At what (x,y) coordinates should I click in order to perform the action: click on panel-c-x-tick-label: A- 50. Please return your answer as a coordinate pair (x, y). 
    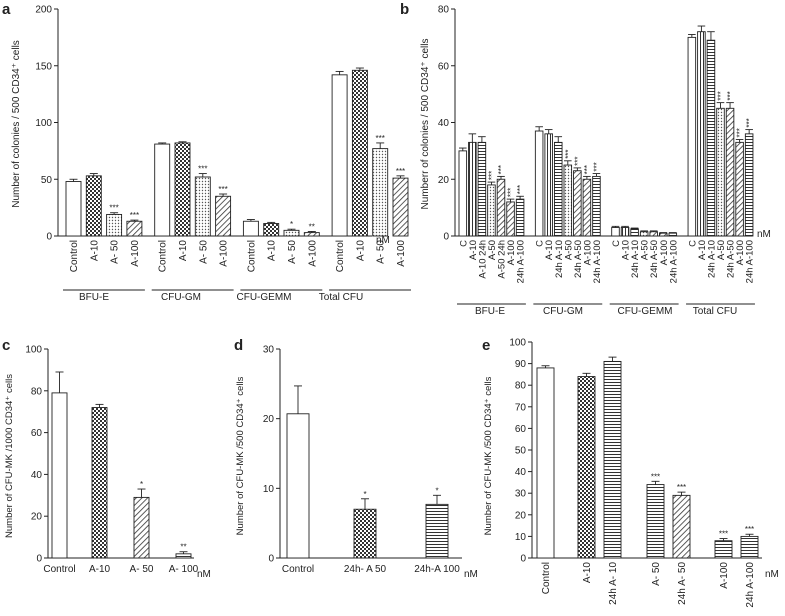
    Looking at the image, I should click on (142, 569).